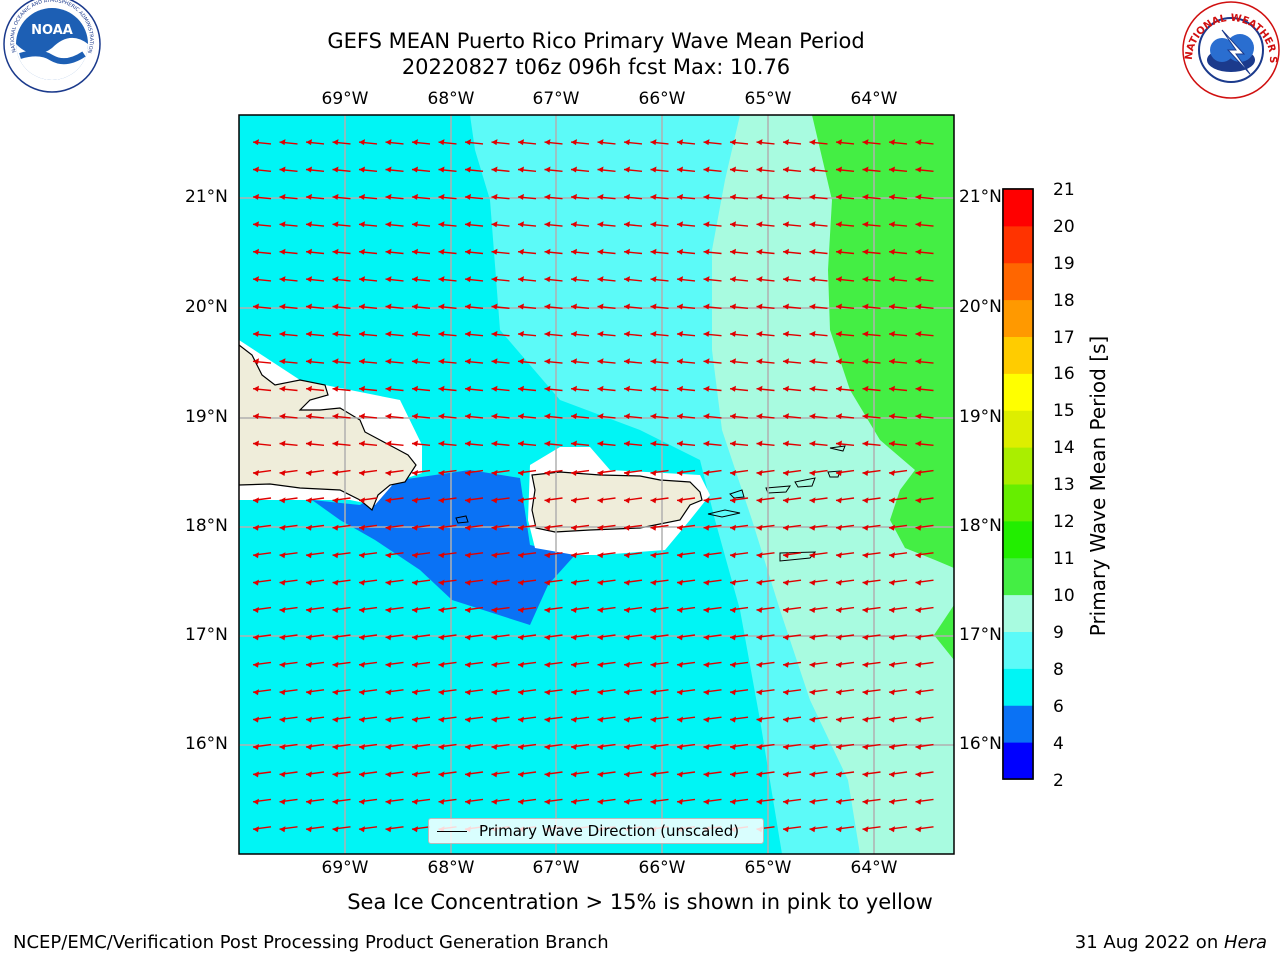  I want to click on lon-label-top: 67°W, so click(556, 99).